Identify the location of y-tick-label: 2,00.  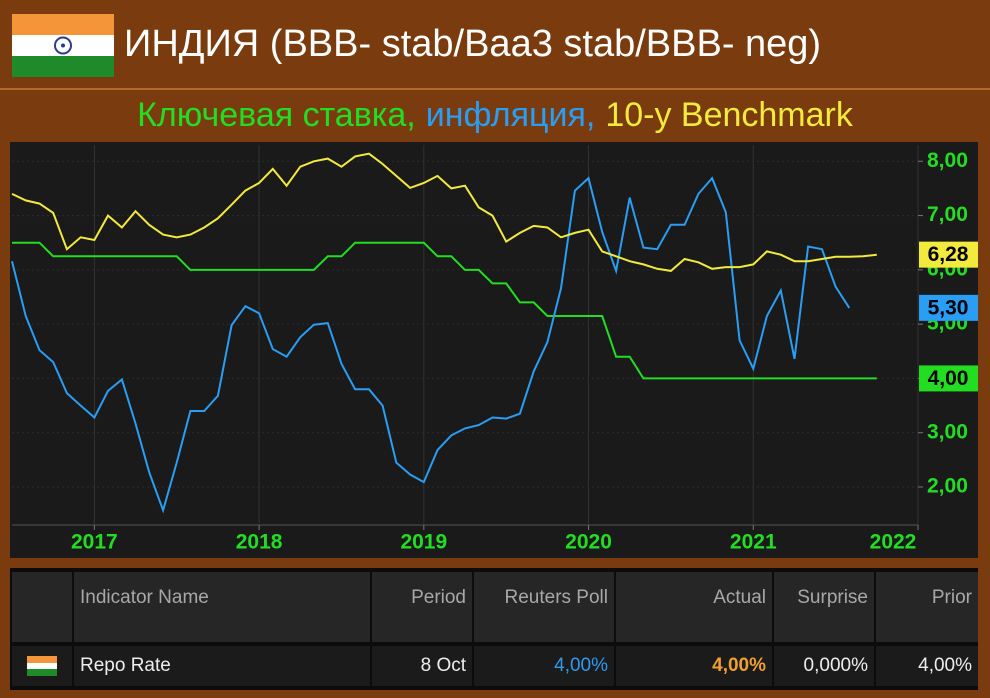
(947, 486).